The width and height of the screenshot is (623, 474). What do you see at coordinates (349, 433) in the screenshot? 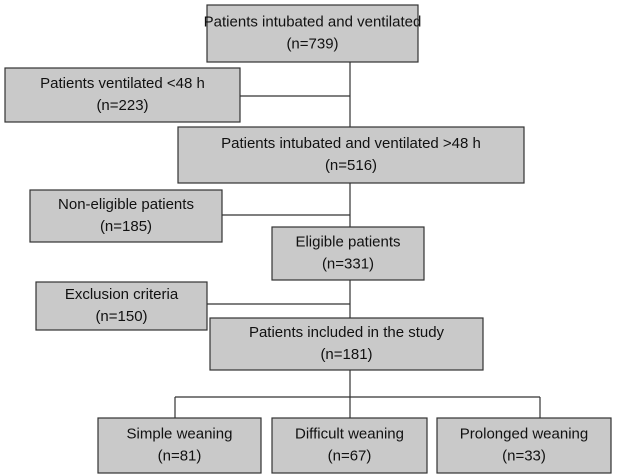
I see `box-label: Difficult weaning` at bounding box center [349, 433].